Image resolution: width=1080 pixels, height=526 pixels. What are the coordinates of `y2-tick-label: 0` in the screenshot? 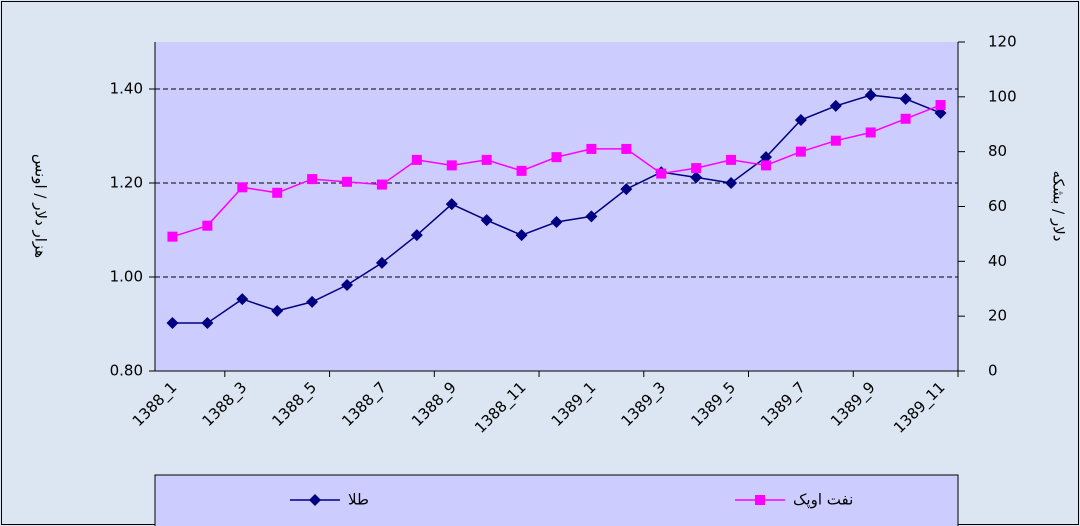 It's located at (993, 371).